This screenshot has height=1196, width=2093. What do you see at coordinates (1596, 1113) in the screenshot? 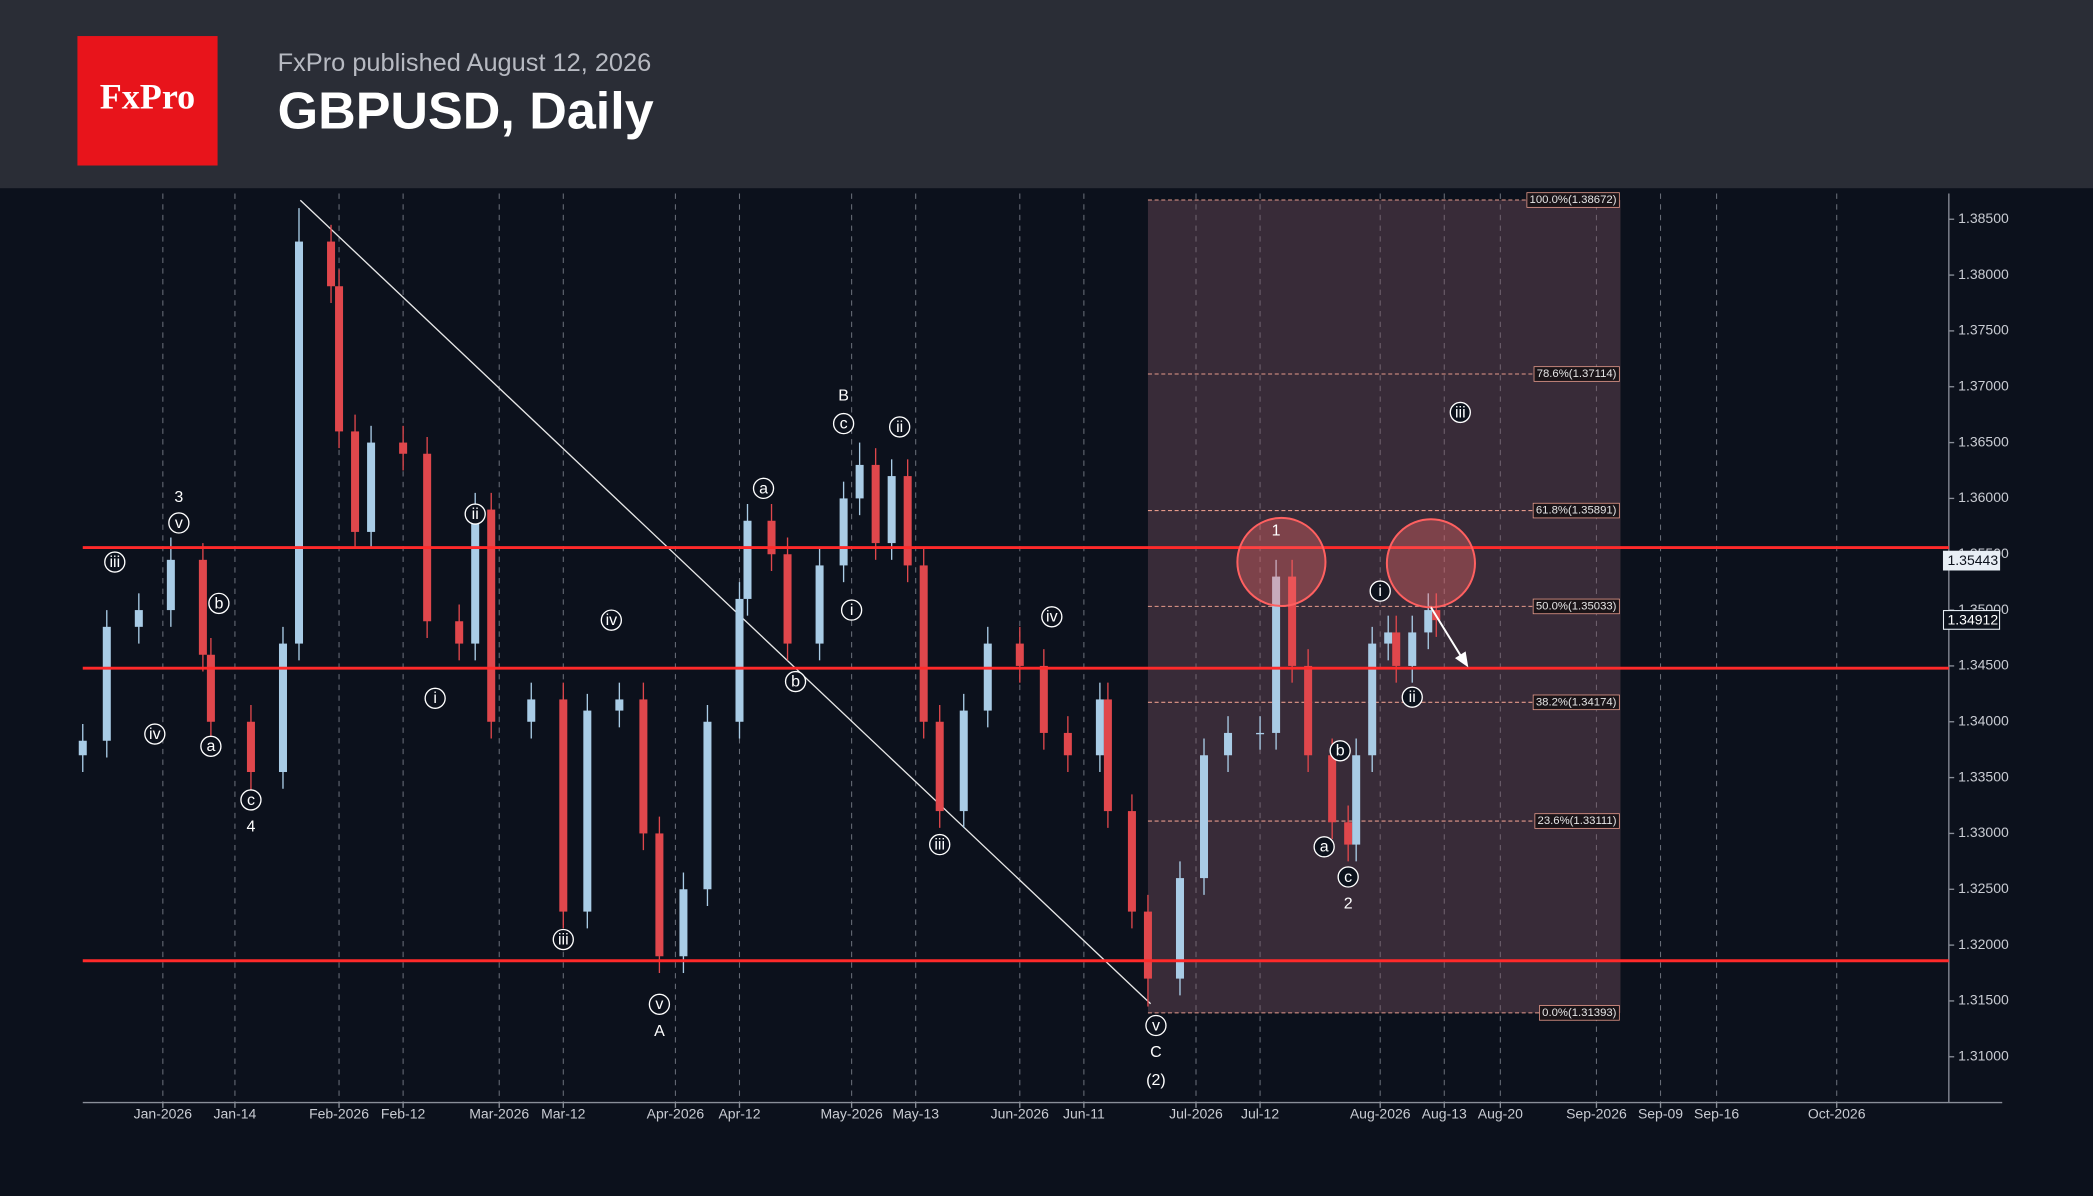
I see `x-tick-label: Sep-2026` at bounding box center [1596, 1113].